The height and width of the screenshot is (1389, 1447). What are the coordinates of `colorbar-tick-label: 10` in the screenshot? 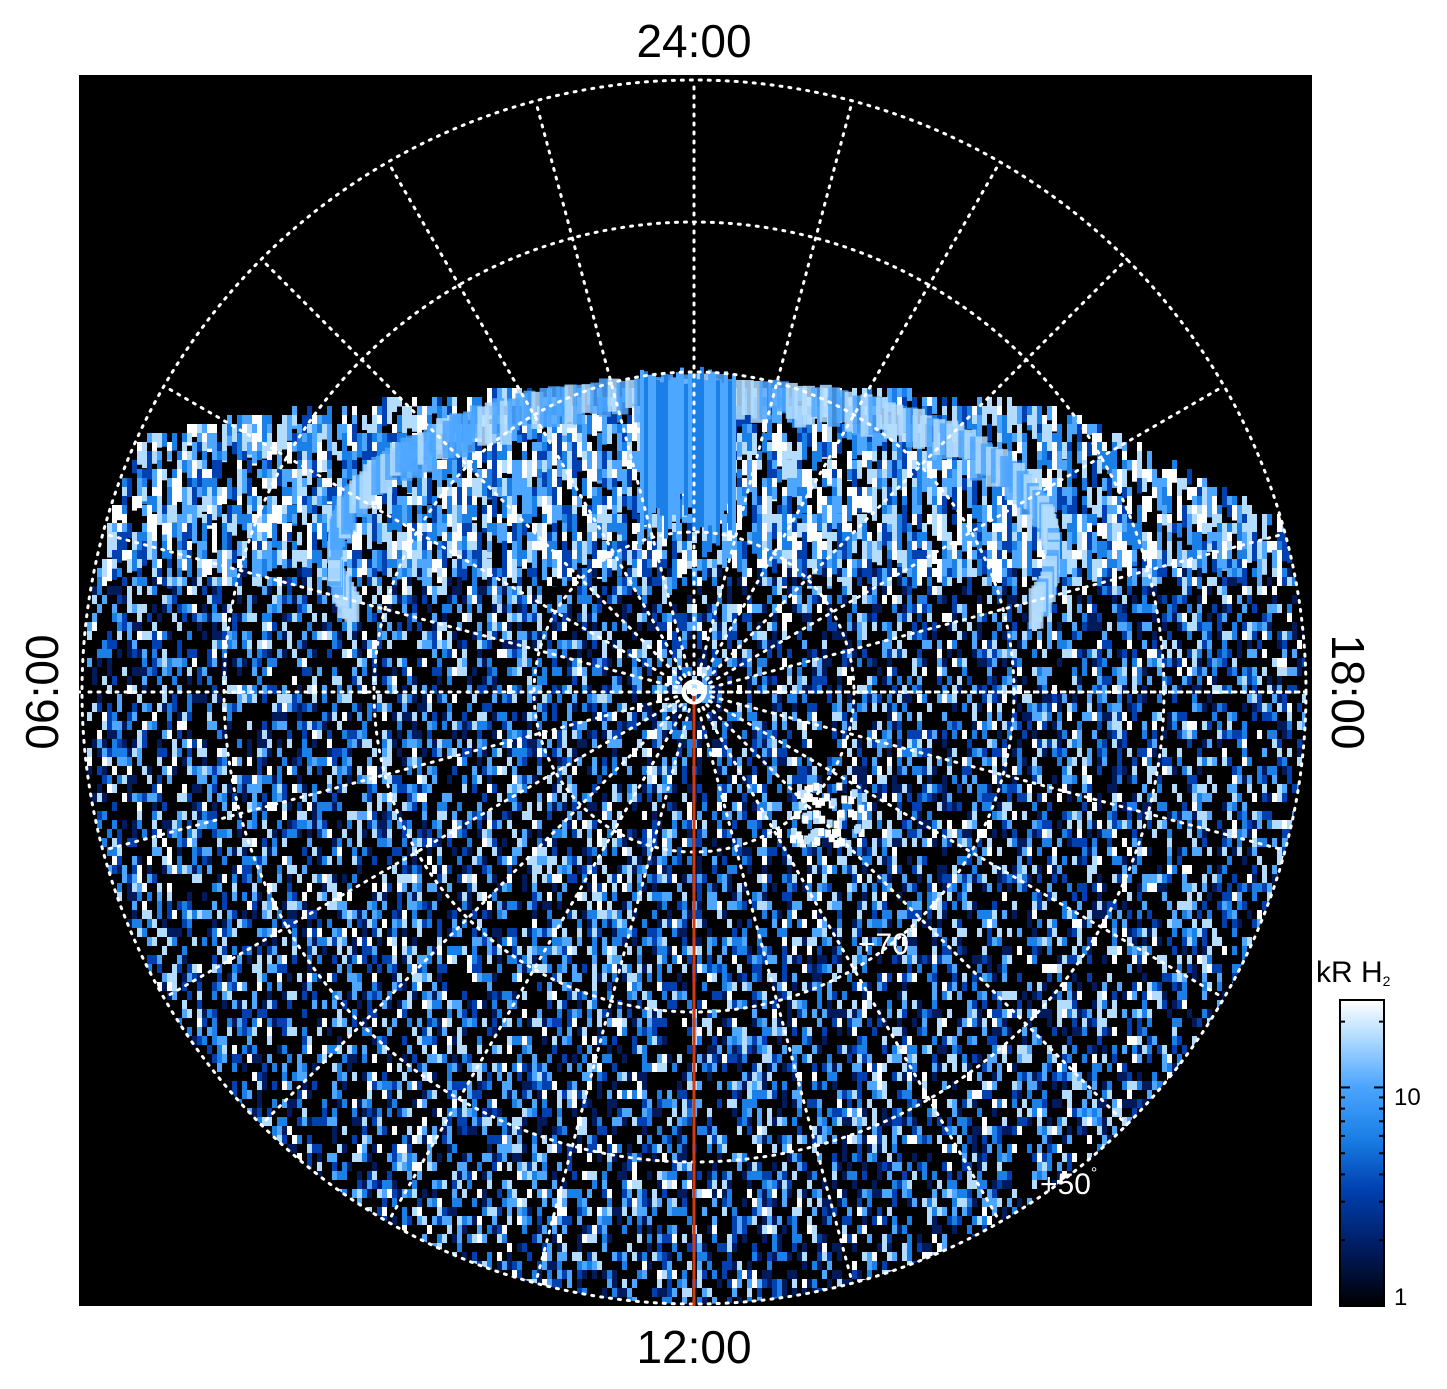 It's located at (1407, 1098).